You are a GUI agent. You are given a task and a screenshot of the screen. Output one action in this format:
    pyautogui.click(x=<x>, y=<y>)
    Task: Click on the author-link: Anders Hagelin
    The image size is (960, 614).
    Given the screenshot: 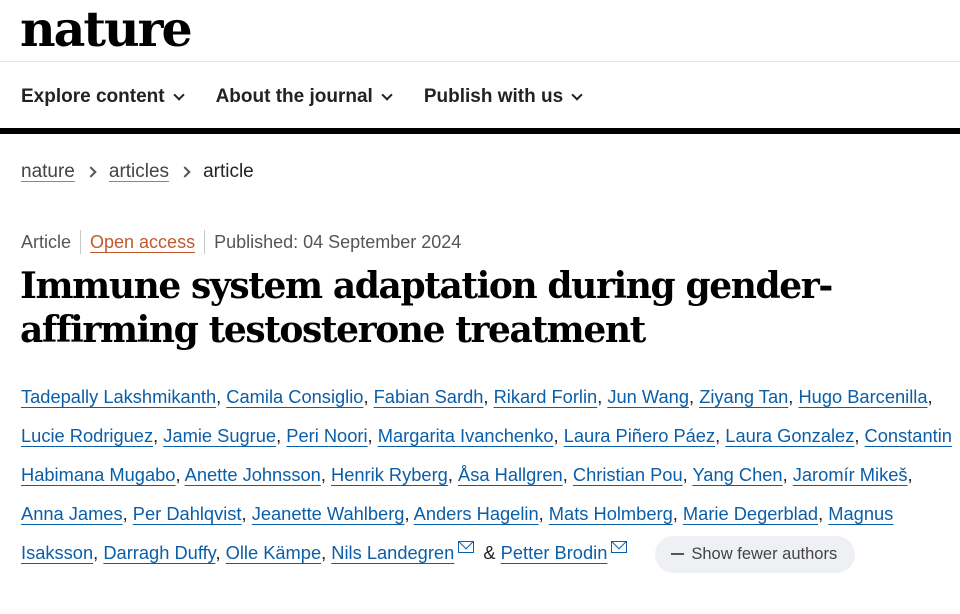 What is the action you would take?
    pyautogui.click(x=476, y=513)
    